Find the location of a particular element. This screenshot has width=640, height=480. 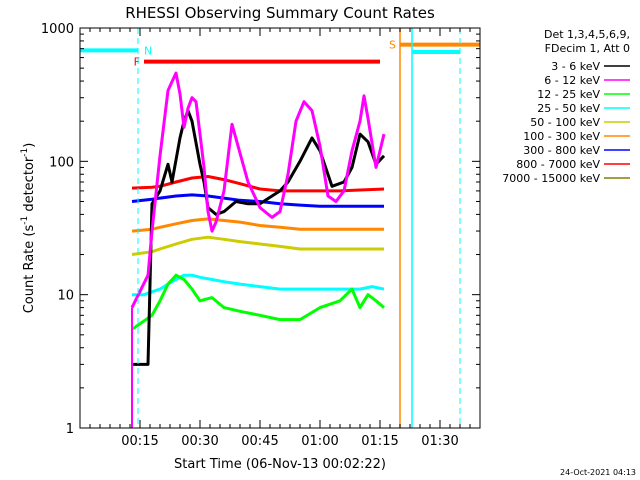

x-tick-label: 00:45 is located at coordinates (259, 441).